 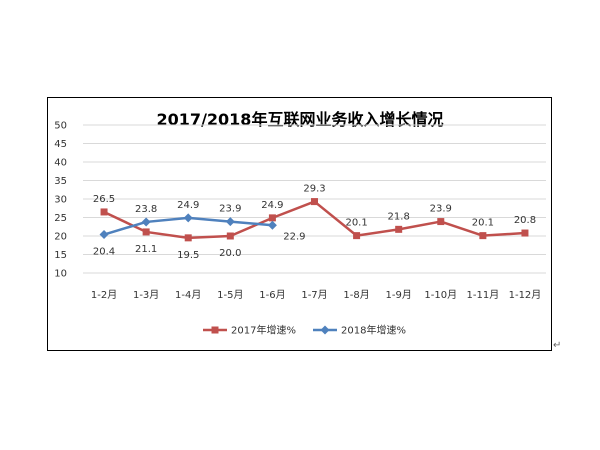 What do you see at coordinates (60, 163) in the screenshot?
I see `y-tick-label: 40` at bounding box center [60, 163].